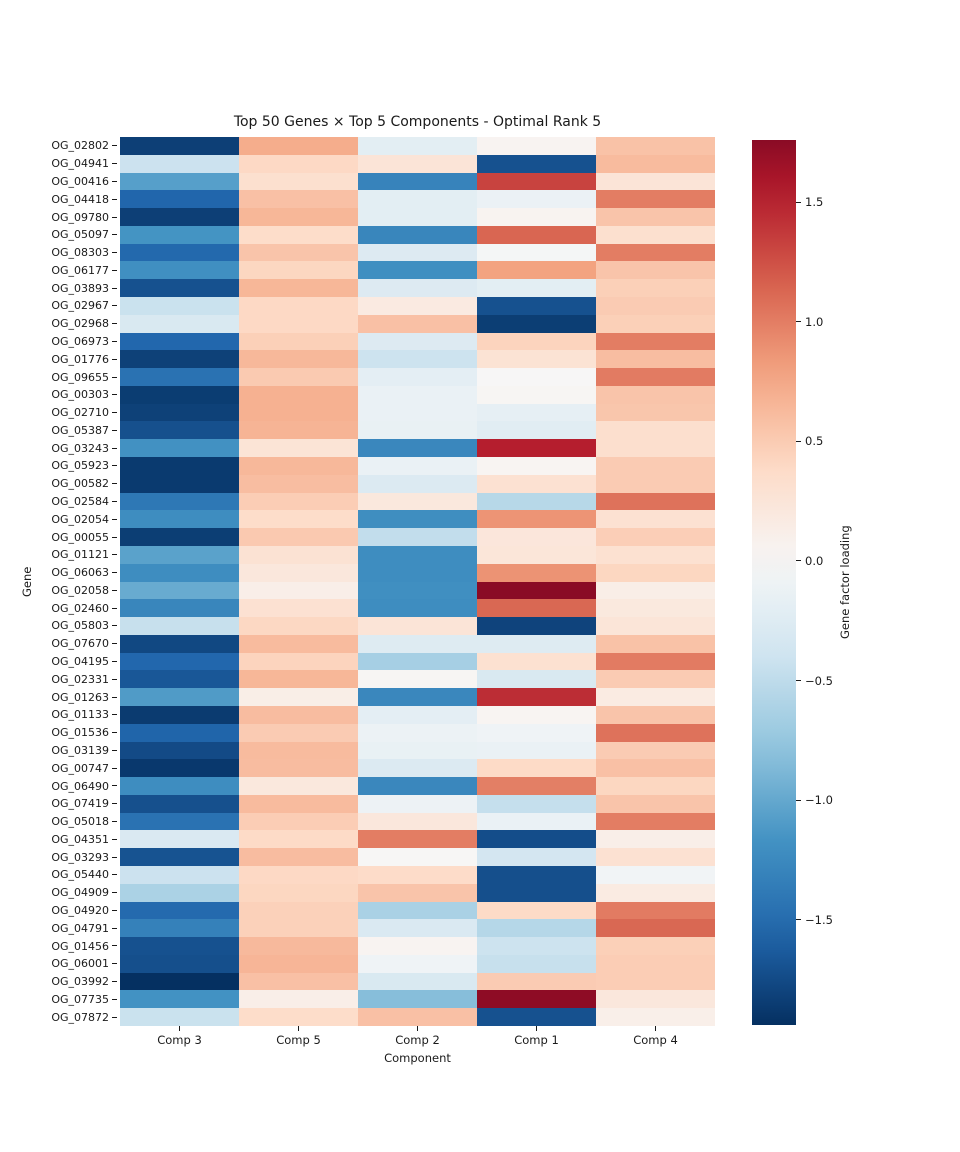 The height and width of the screenshot is (1152, 960). What do you see at coordinates (80, 786) in the screenshot?
I see `y-tick-label: OG_06490` at bounding box center [80, 786].